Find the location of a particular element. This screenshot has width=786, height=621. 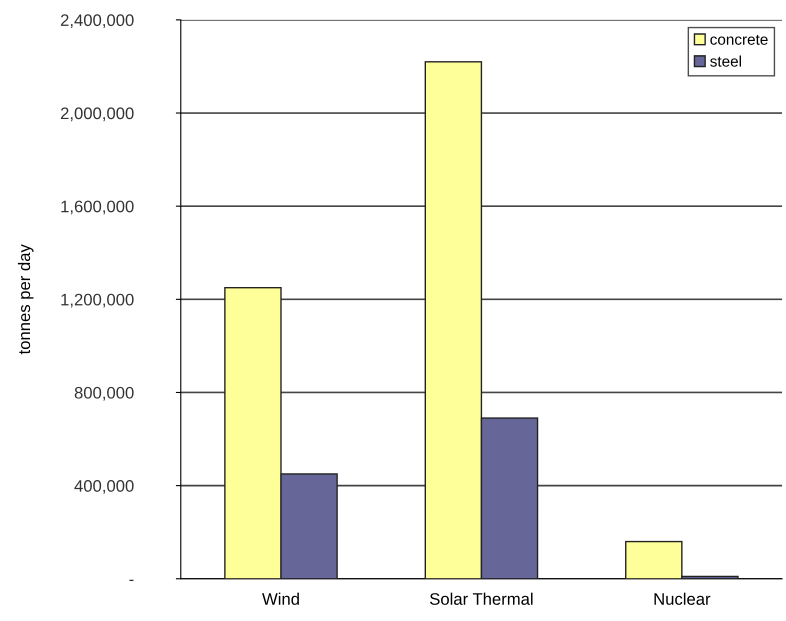

legend-label: steel is located at coordinates (725, 61).